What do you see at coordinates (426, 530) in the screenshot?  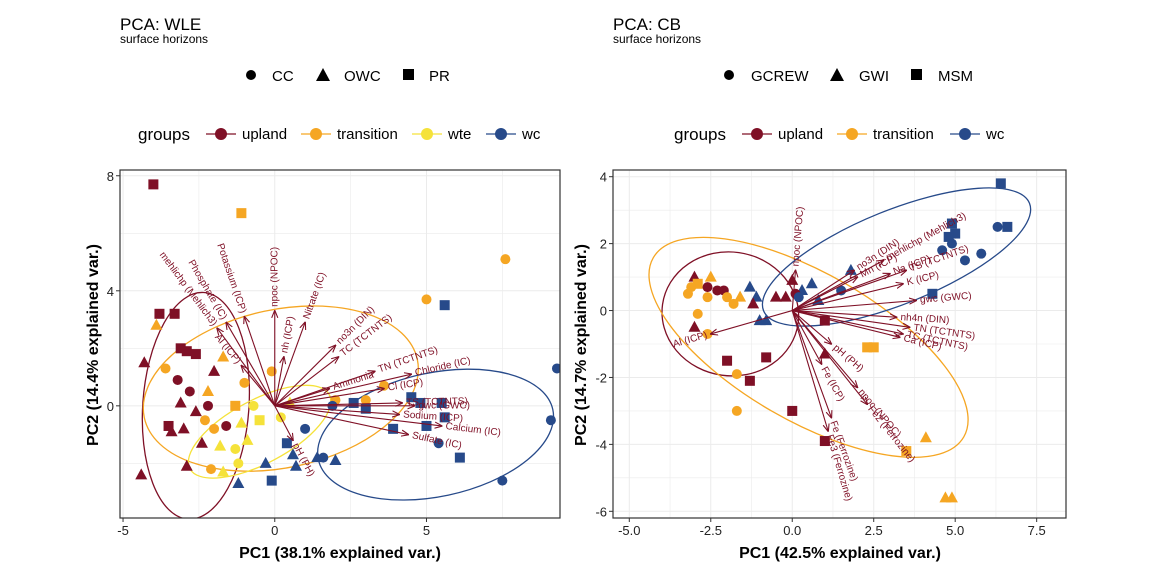 I see `x-tick-label: 5` at bounding box center [426, 530].